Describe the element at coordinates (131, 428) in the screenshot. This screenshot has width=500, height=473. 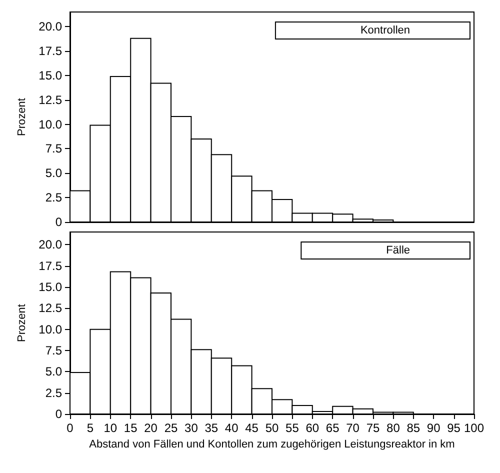
I see `x-tick-label: 15` at that location.